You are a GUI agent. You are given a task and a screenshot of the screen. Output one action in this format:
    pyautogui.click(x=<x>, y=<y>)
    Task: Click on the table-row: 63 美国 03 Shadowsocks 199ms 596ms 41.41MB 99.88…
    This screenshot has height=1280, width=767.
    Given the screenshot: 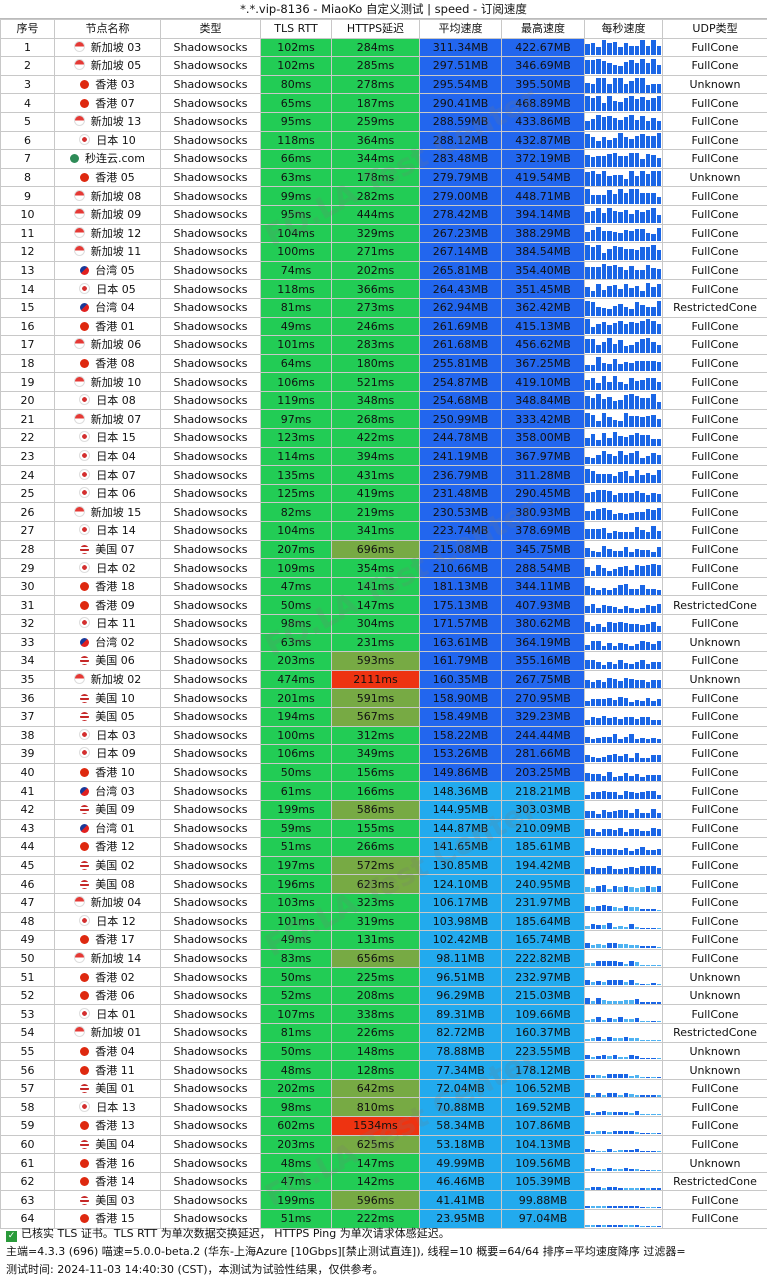 What is the action you would take?
    pyautogui.click(x=383, y=1200)
    